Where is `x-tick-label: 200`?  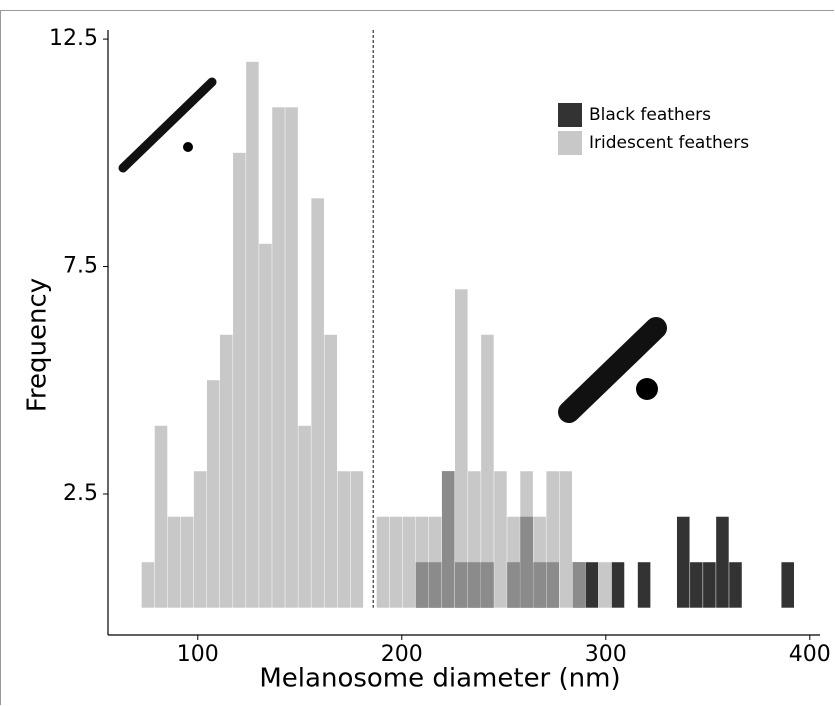 x-tick-label: 200 is located at coordinates (402, 654).